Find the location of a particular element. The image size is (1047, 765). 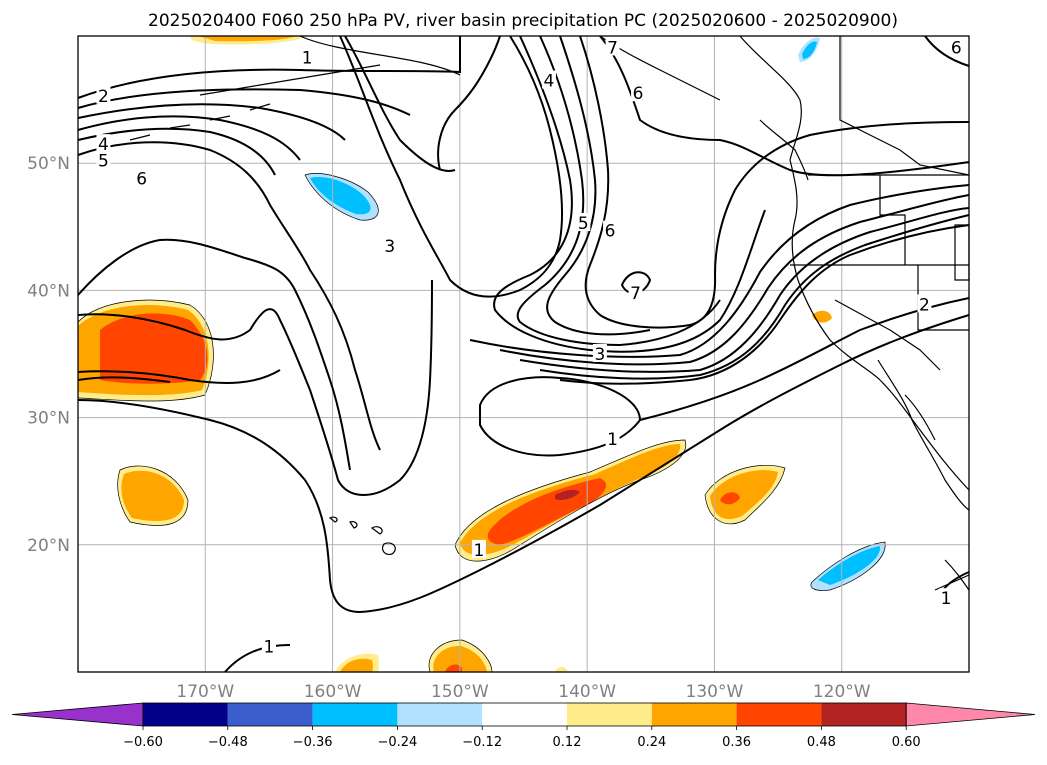

colorbar-tick-label: 0.24 is located at coordinates (651, 742).